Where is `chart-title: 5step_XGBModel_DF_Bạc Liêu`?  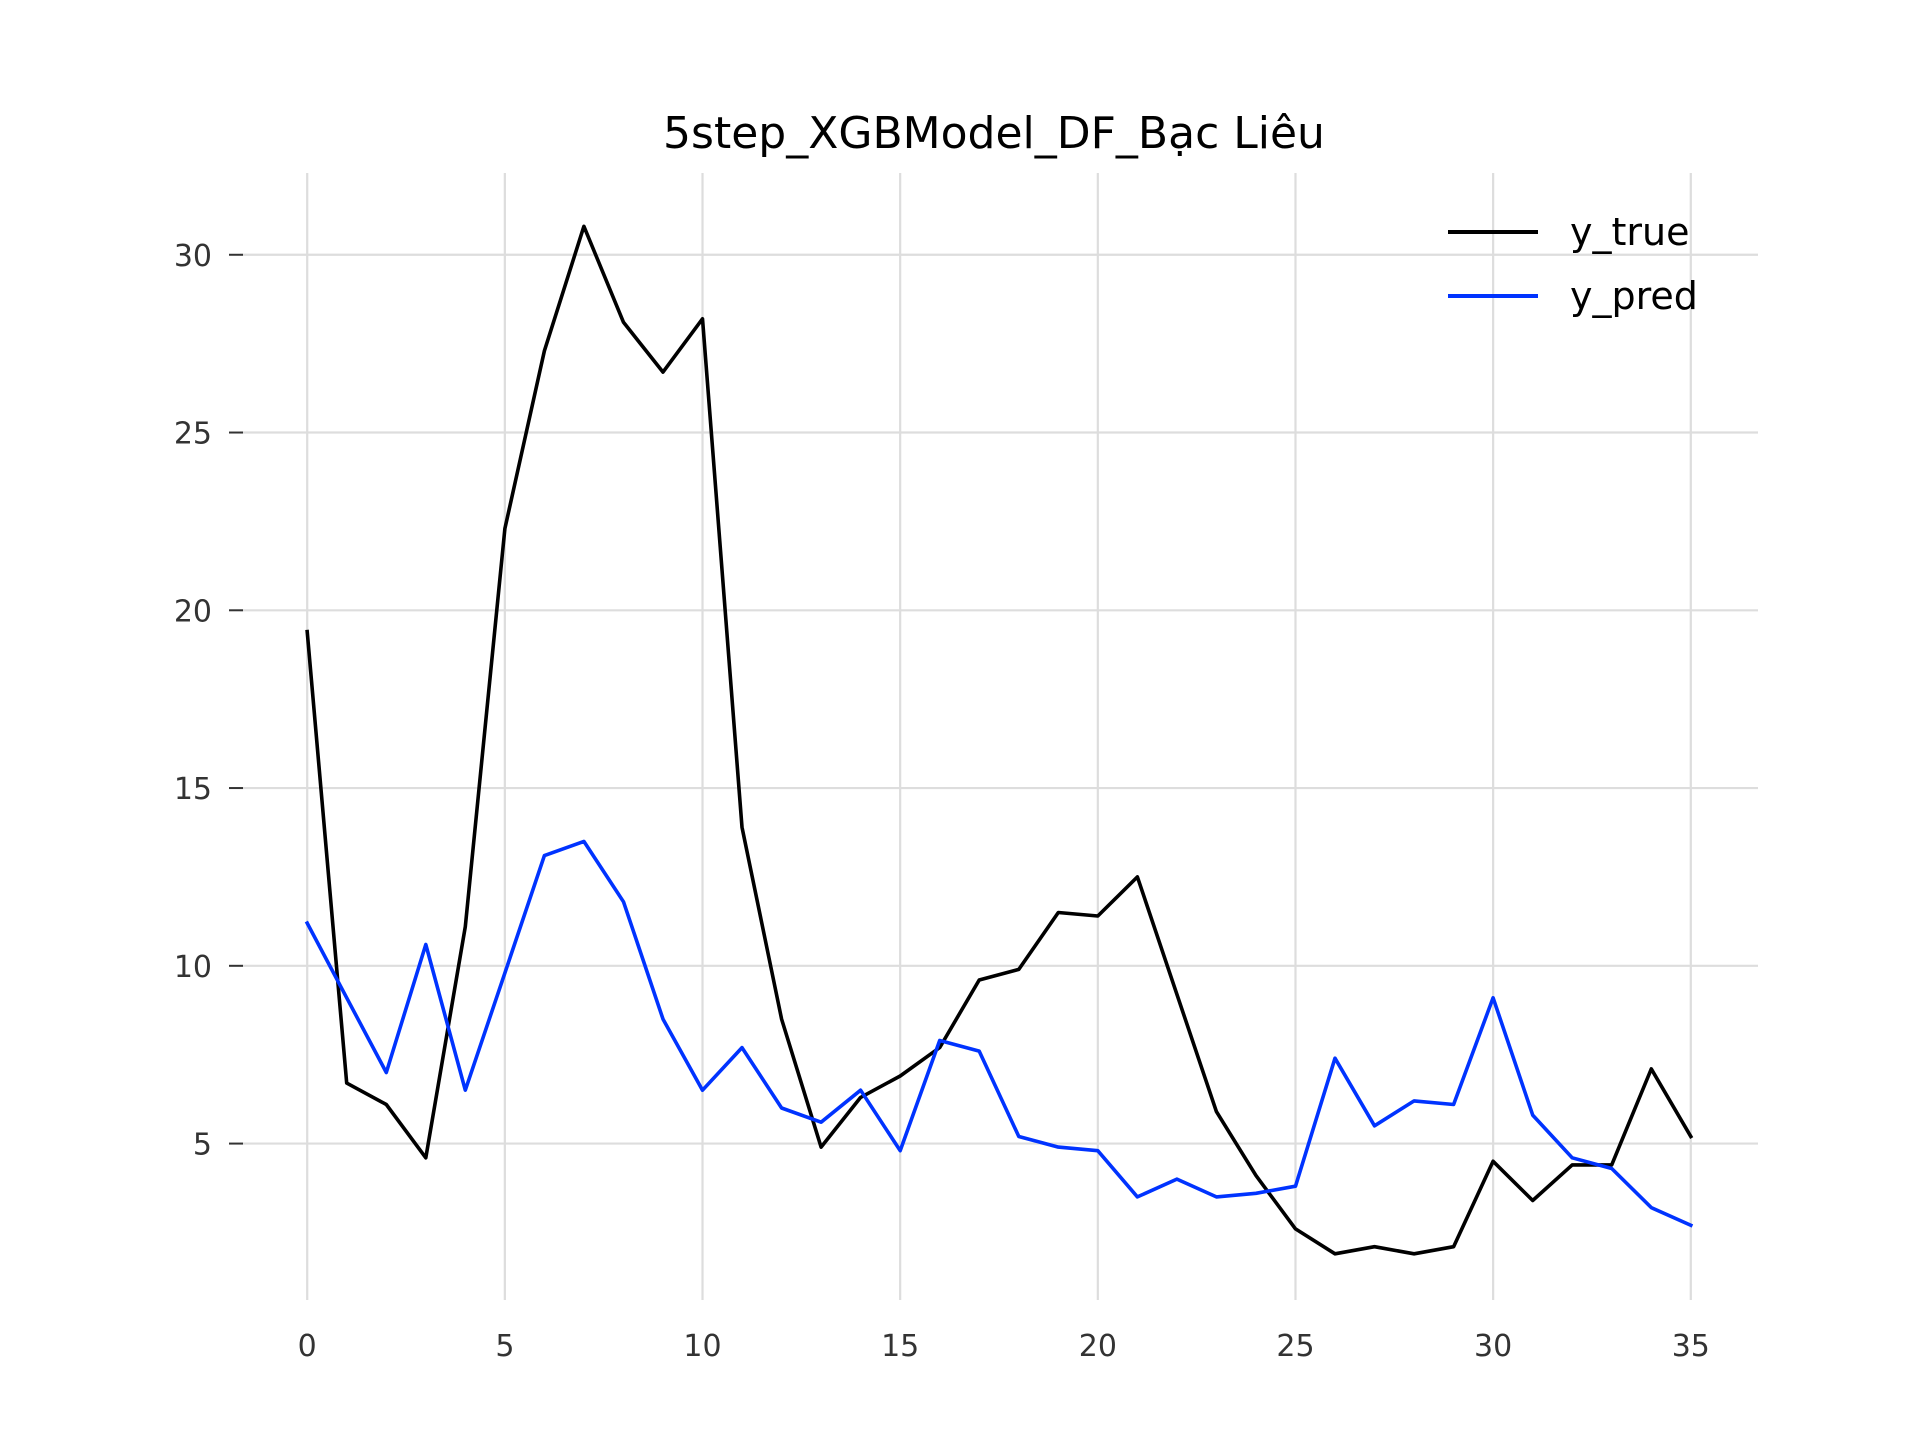
chart-title: 5step_XGBModel_DF_Bạc Liêu is located at coordinates (994, 133).